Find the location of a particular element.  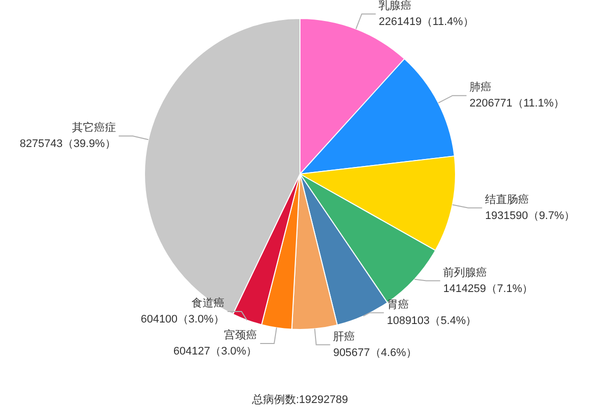

slice-label: 结直肠癌 is located at coordinates (507, 199).